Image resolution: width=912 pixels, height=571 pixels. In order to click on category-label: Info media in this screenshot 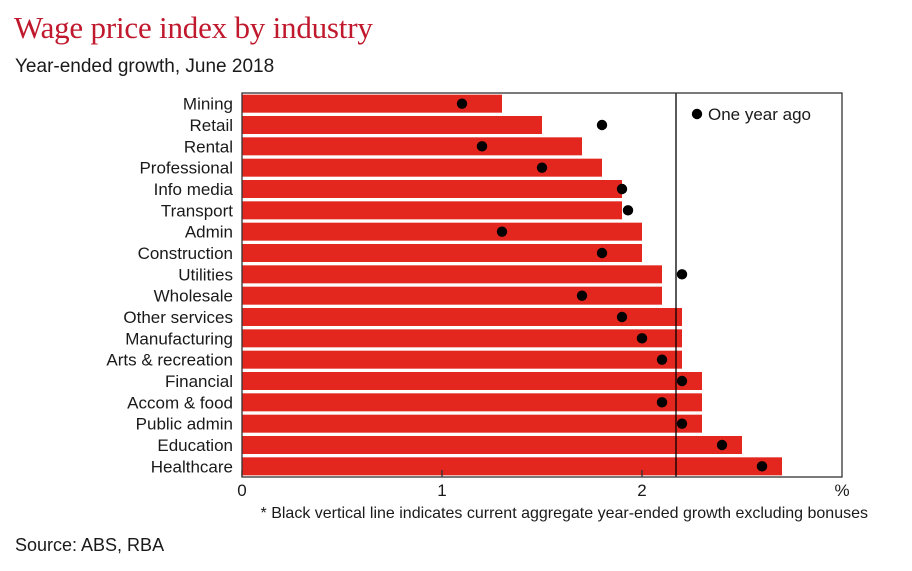, I will do `click(194, 189)`.